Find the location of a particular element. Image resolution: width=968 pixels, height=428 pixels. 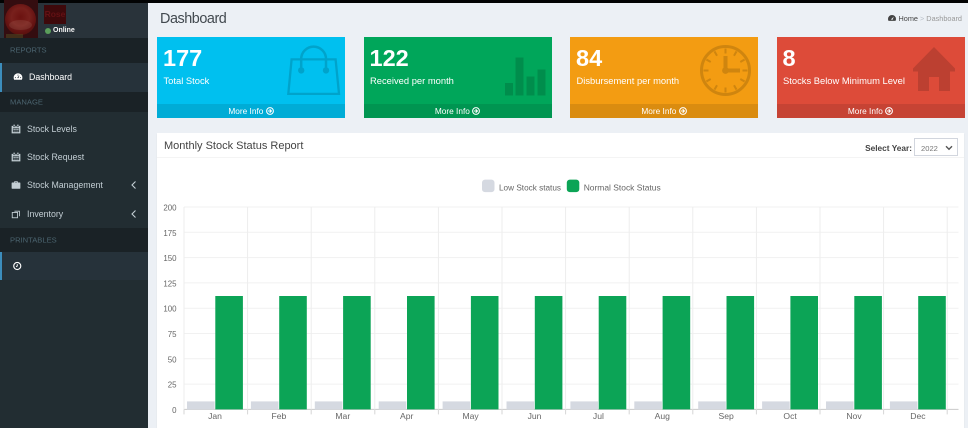

svg-text: Apr is located at coordinates (407, 416).